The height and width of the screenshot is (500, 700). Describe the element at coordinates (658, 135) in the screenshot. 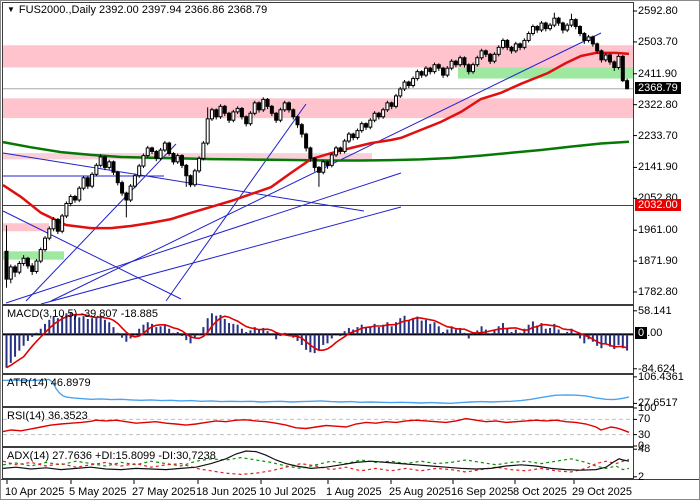

I see `price-tick-label: 2233.70` at that location.